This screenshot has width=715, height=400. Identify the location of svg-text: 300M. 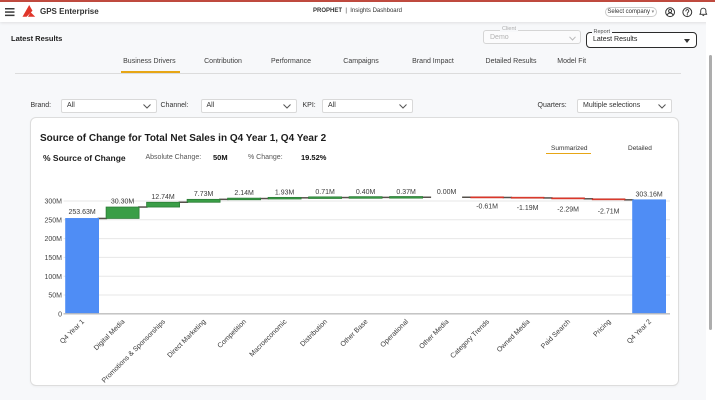
(53, 202).